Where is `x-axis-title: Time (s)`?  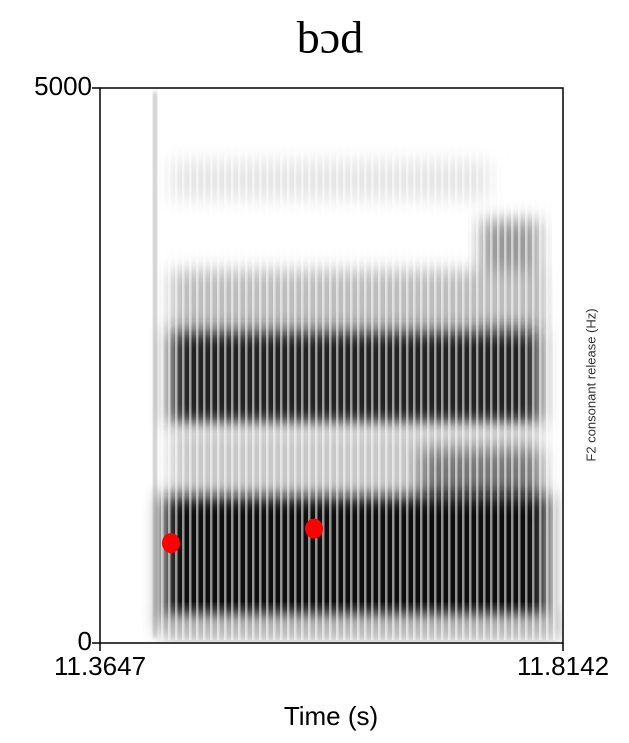 x-axis-title: Time (s) is located at coordinates (331, 716).